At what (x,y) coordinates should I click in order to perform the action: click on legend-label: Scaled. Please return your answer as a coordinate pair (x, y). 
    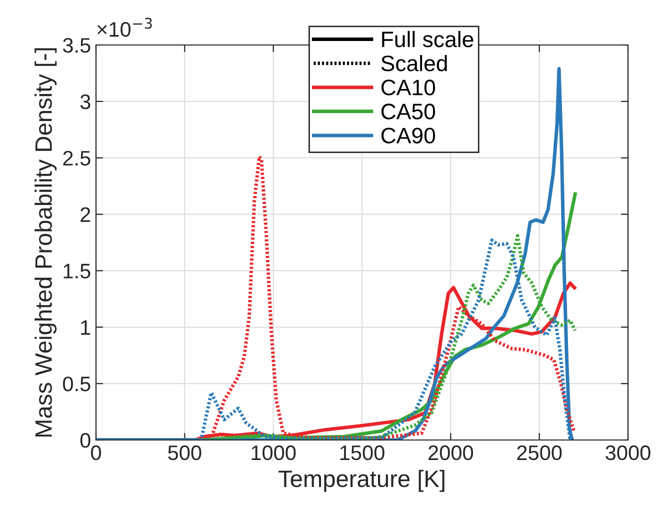
    Looking at the image, I should click on (414, 63).